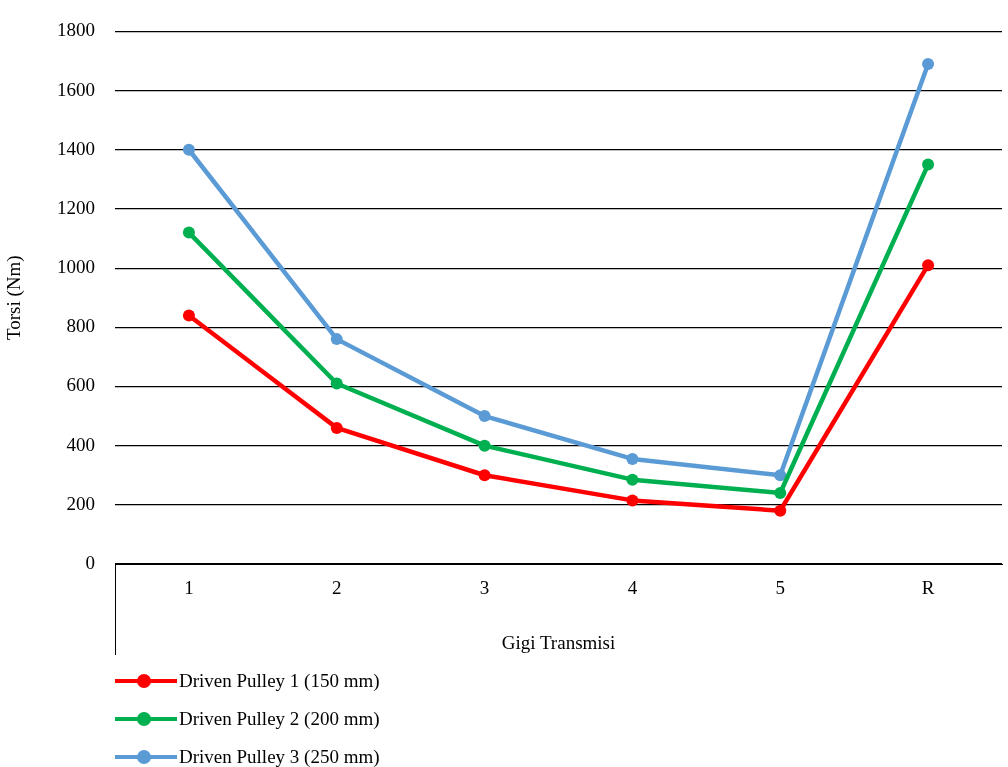  Describe the element at coordinates (780, 588) in the screenshot. I see `x-tick-label: 5` at that location.